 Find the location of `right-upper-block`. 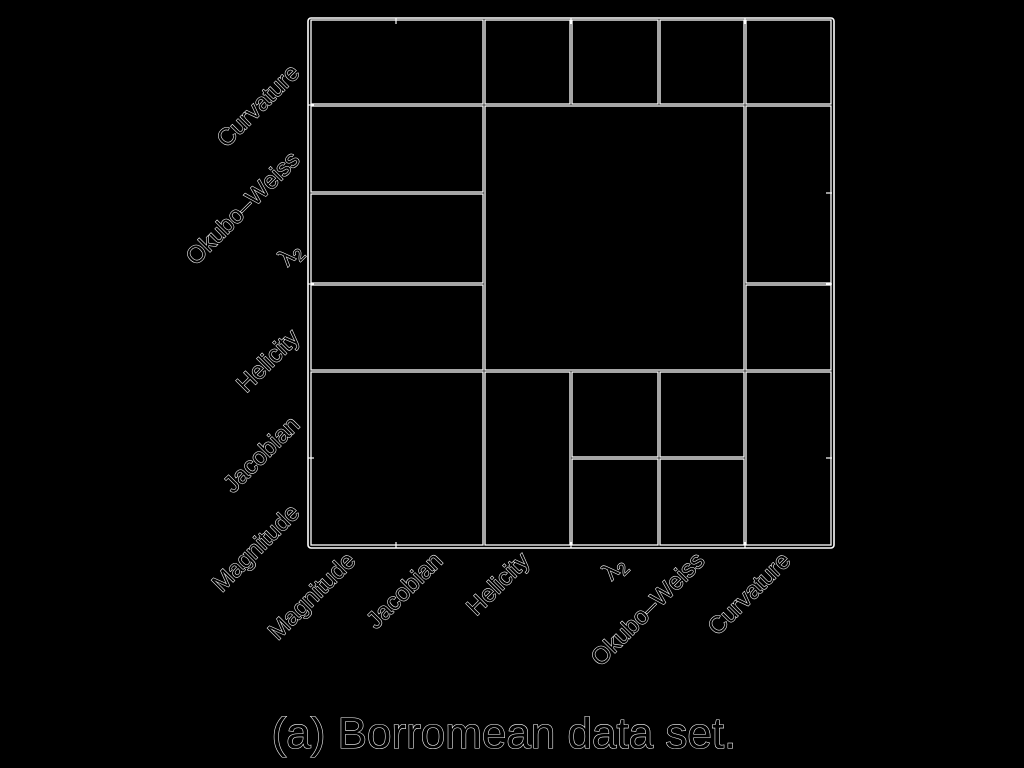

right-upper-block is located at coordinates (788, 194).